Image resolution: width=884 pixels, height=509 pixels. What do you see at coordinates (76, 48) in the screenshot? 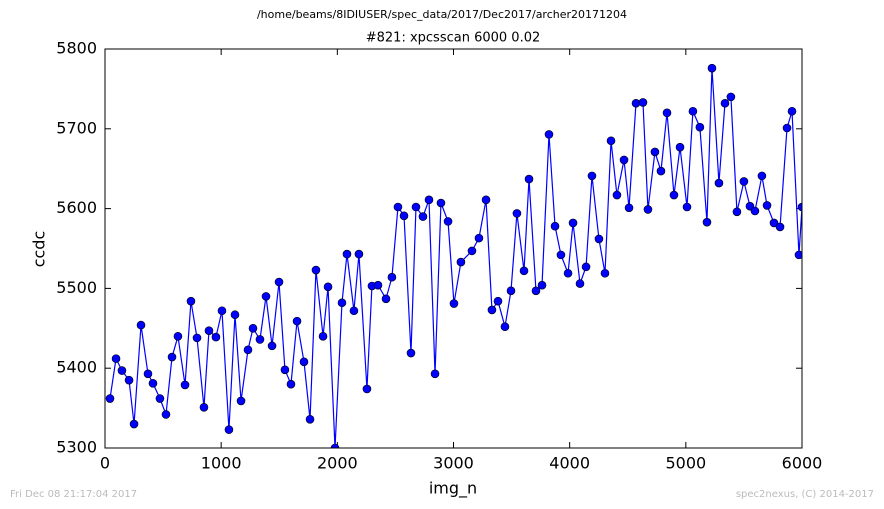
I see `y-tick-label: 5800` at bounding box center [76, 48].